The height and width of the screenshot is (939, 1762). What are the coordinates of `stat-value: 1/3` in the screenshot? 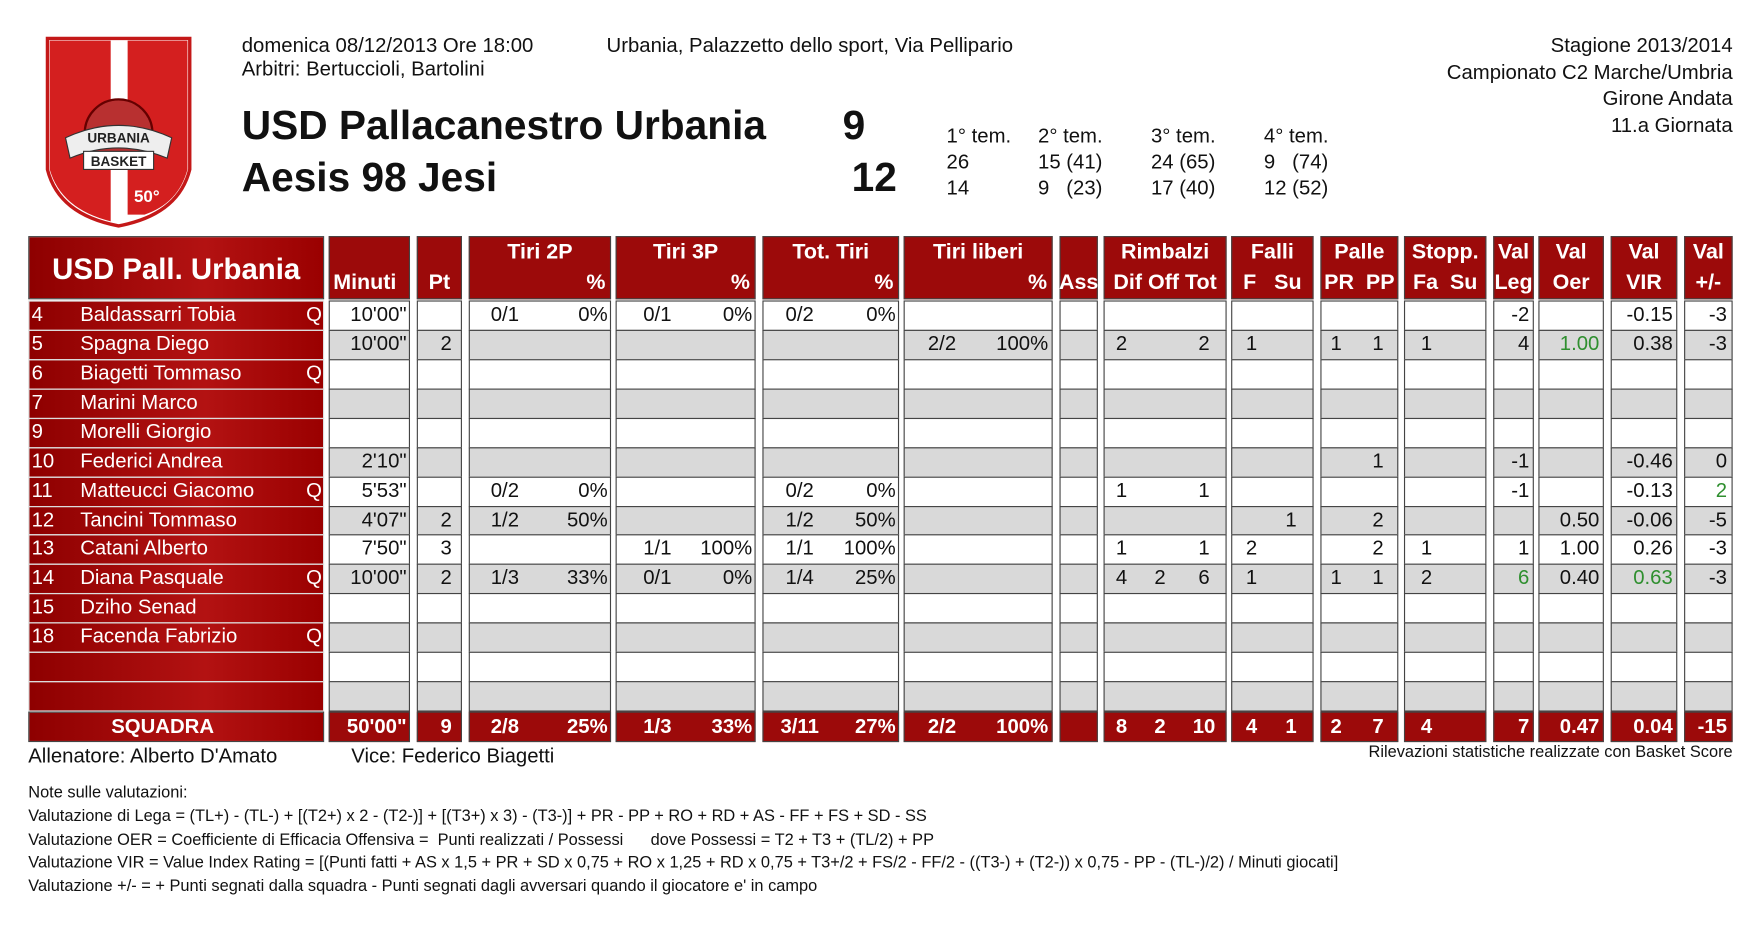 It's located at (505, 577).